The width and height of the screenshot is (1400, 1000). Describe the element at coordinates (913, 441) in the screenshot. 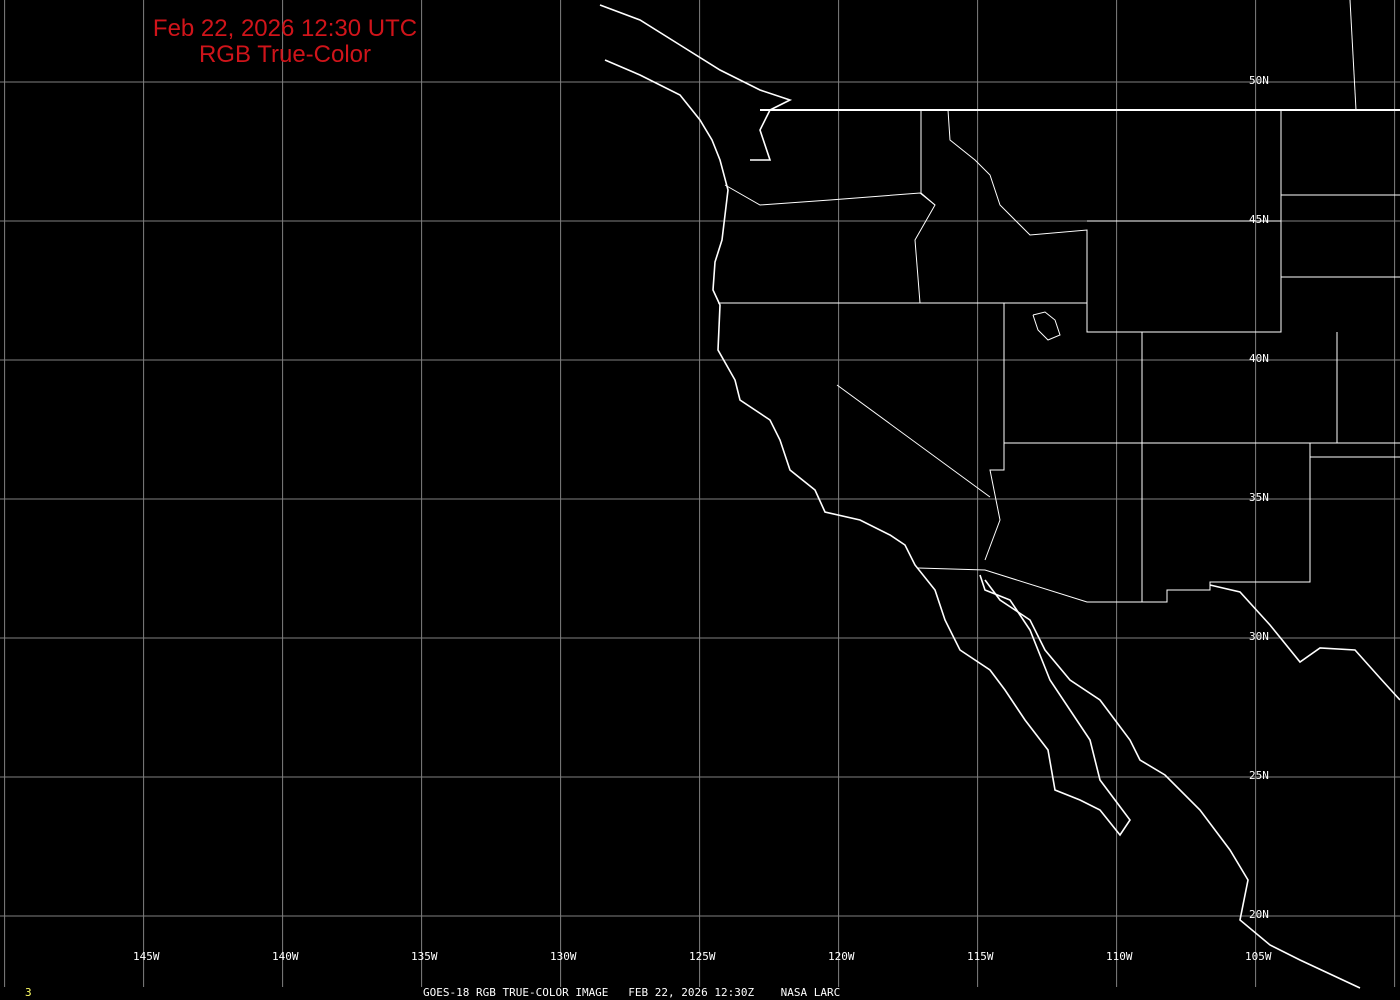

I see `ca-nv-border` at that location.